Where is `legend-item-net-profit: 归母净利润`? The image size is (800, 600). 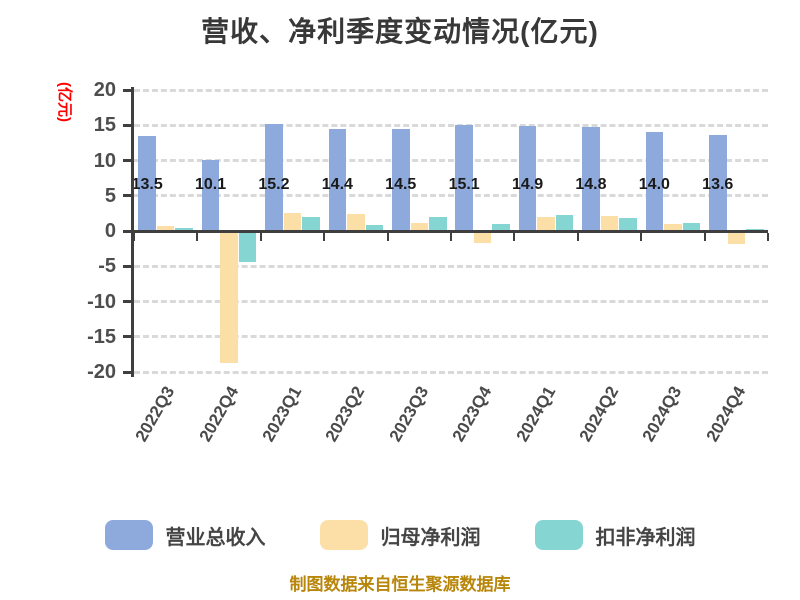
legend-item-net-profit: 归母净利润 is located at coordinates (400, 535).